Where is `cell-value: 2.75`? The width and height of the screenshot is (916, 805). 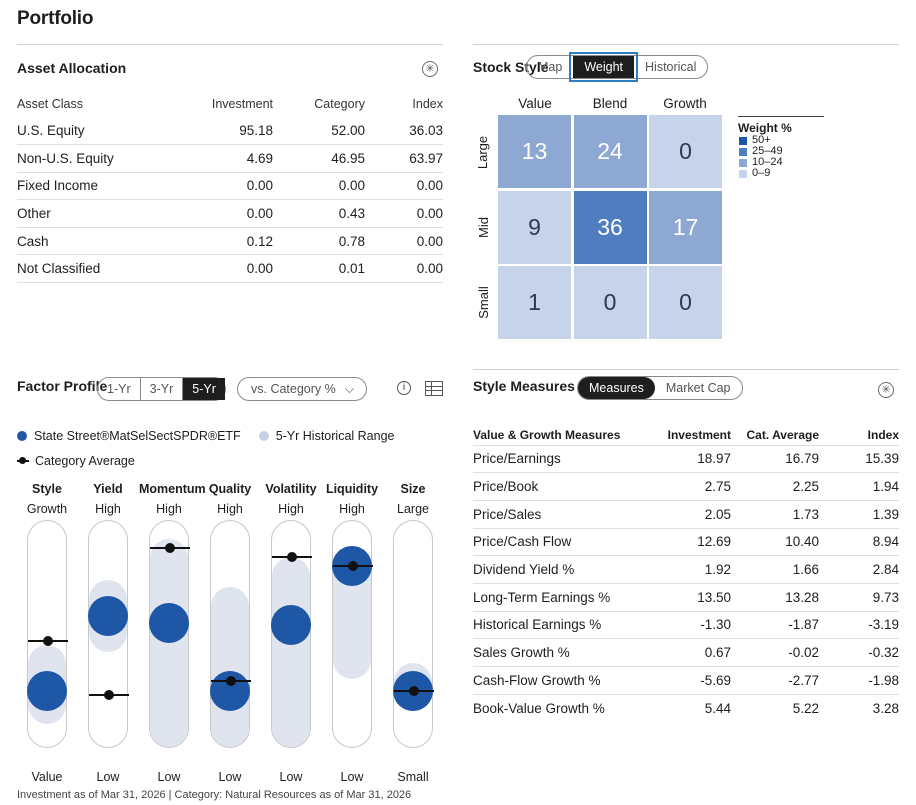 cell-value: 2.75 is located at coordinates (691, 486).